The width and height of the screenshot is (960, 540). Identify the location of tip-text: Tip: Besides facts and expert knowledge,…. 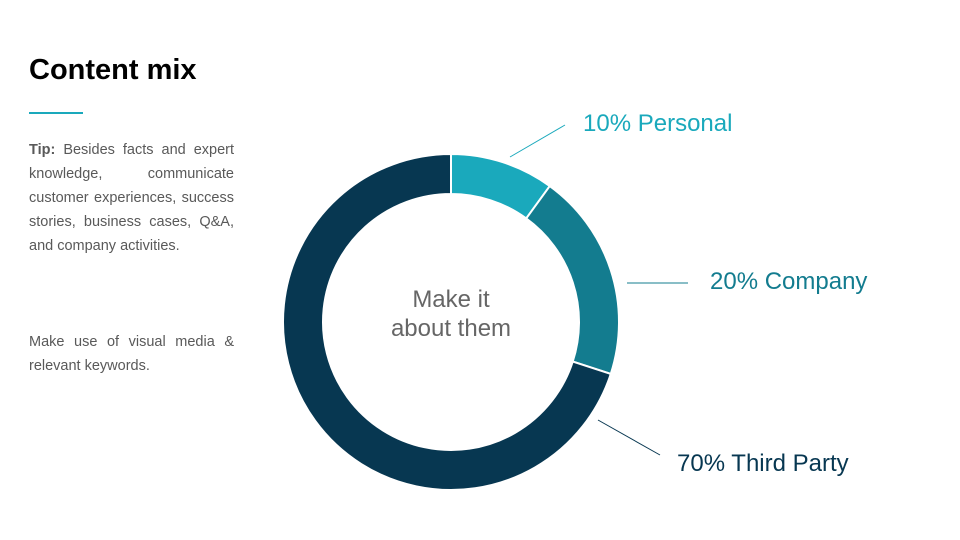
(131, 198).